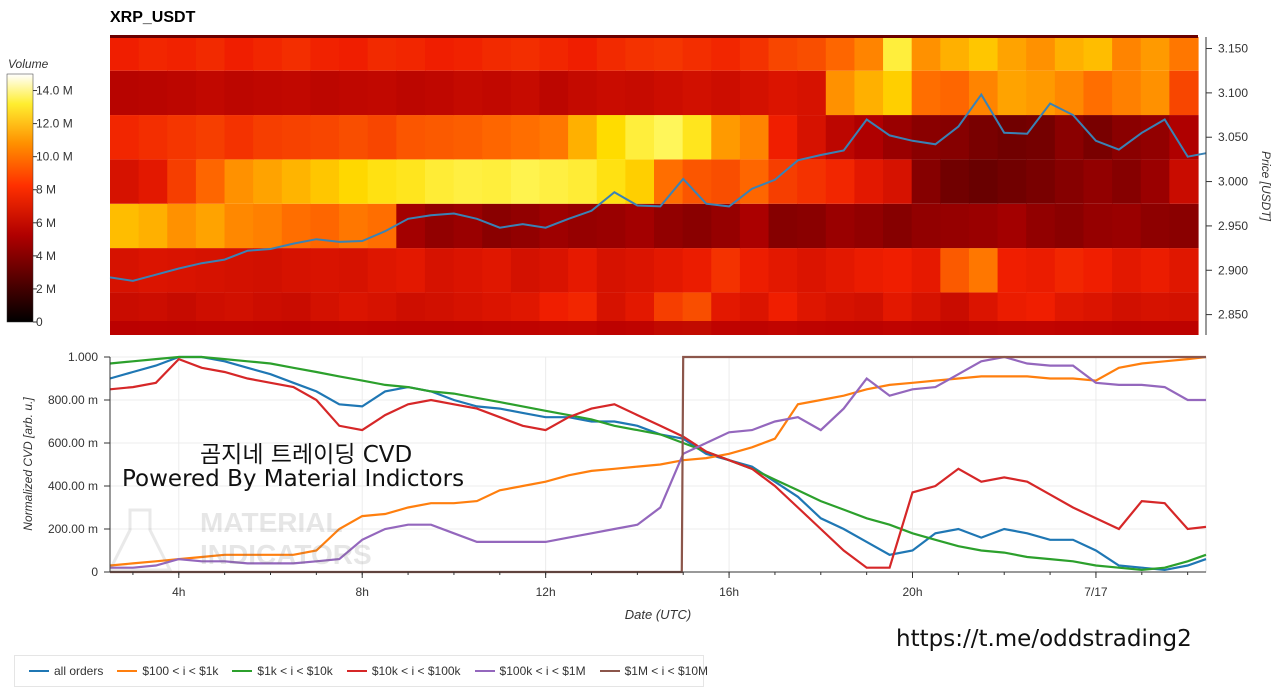  I want to click on price-tick-label: 2.950, so click(1233, 226).